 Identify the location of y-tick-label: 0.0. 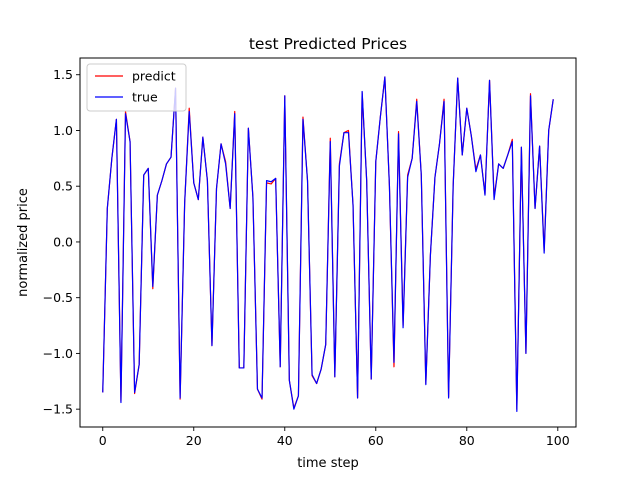
(63, 241).